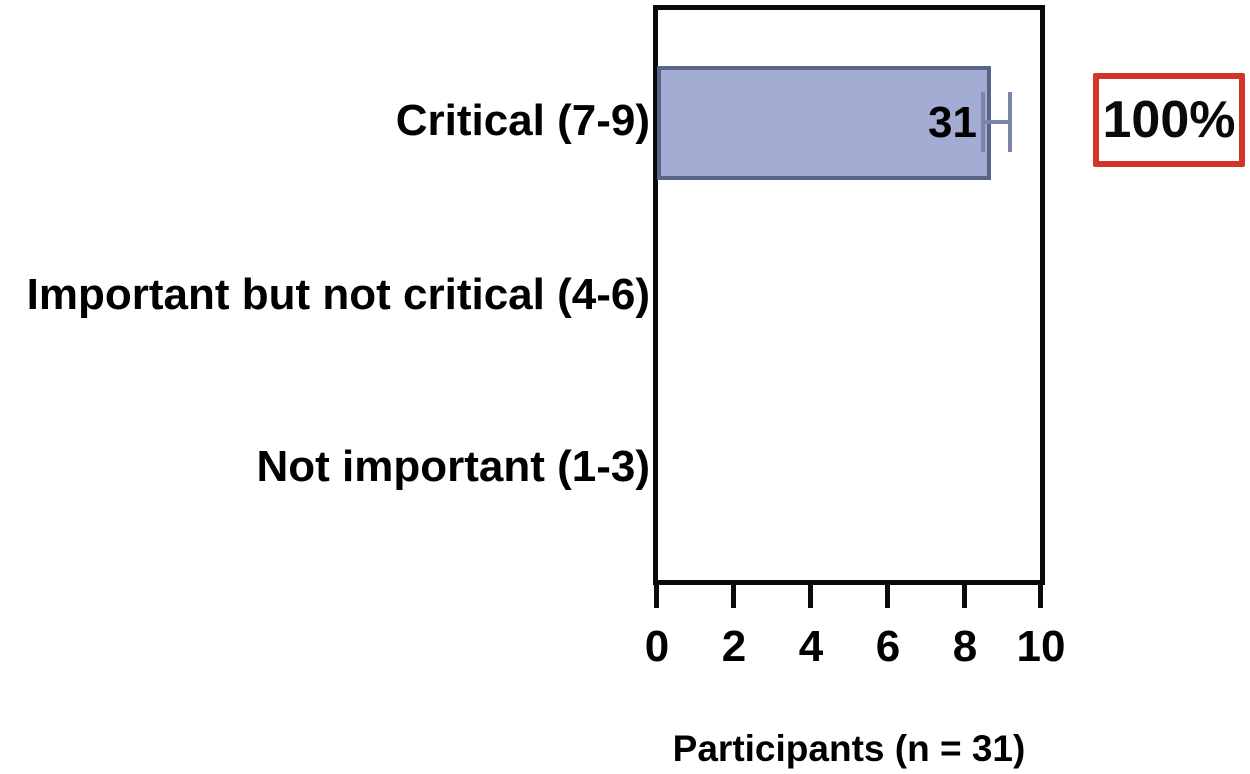 Image resolution: width=1250 pixels, height=774 pixels. I want to click on bar-critical, so click(824, 123).